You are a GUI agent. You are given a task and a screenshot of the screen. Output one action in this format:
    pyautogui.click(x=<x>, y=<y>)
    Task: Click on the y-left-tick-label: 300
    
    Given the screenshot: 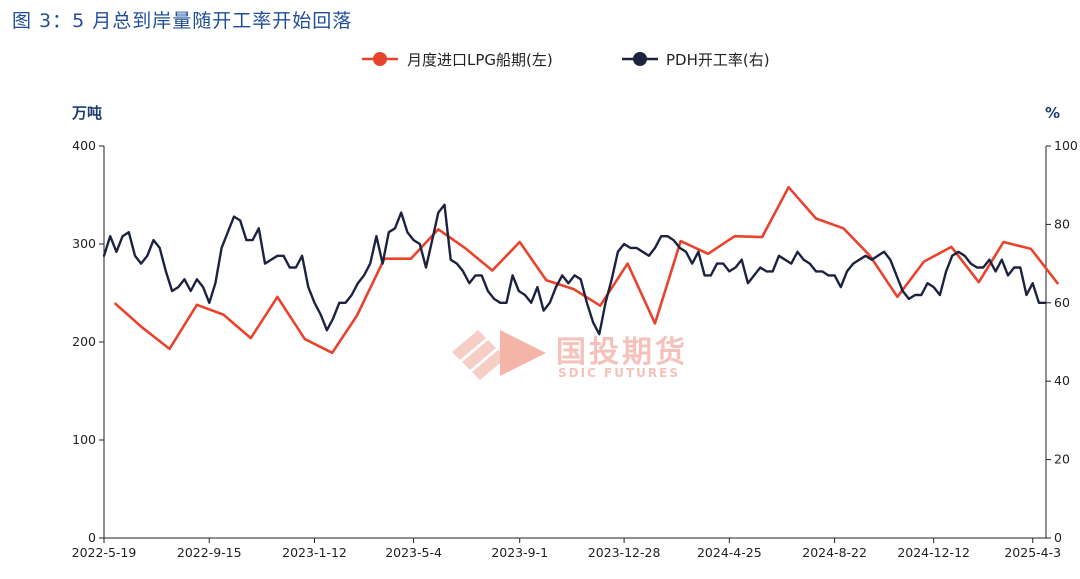 What is the action you would take?
    pyautogui.click(x=84, y=243)
    